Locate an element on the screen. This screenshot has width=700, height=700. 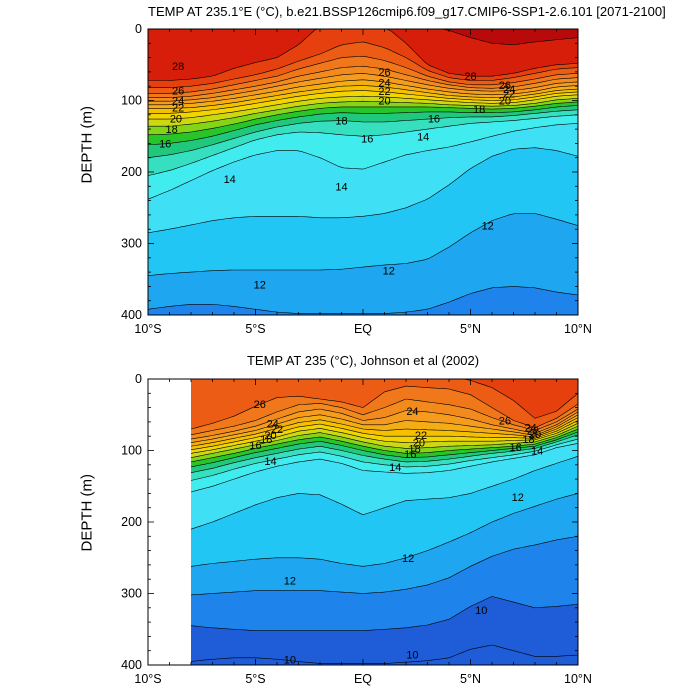
x-tick-label: 10°N is located at coordinates (578, 329).